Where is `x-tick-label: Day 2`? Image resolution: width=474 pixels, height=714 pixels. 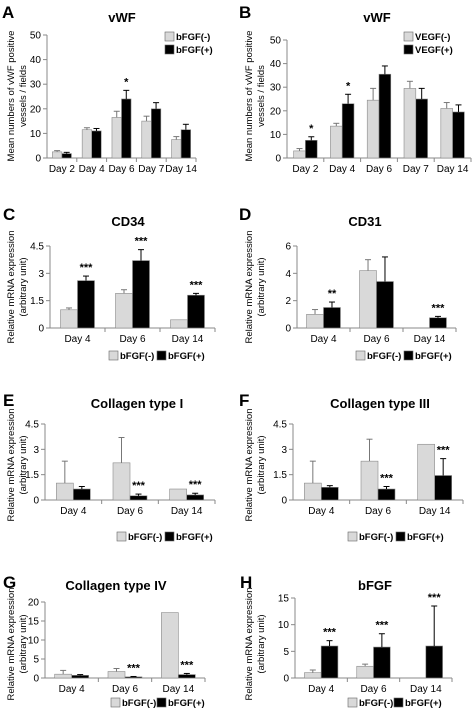 x-tick-label: Day 2 is located at coordinates (62, 169).